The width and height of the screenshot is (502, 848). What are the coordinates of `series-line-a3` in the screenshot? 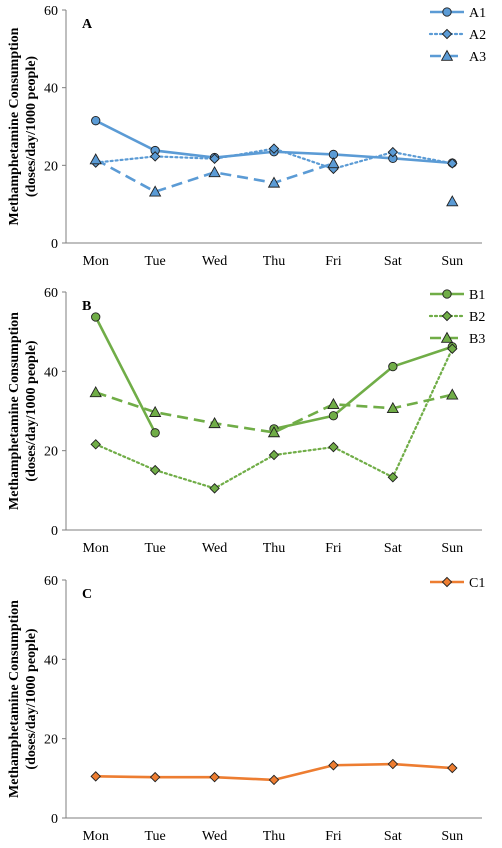 It's located at (214, 176).